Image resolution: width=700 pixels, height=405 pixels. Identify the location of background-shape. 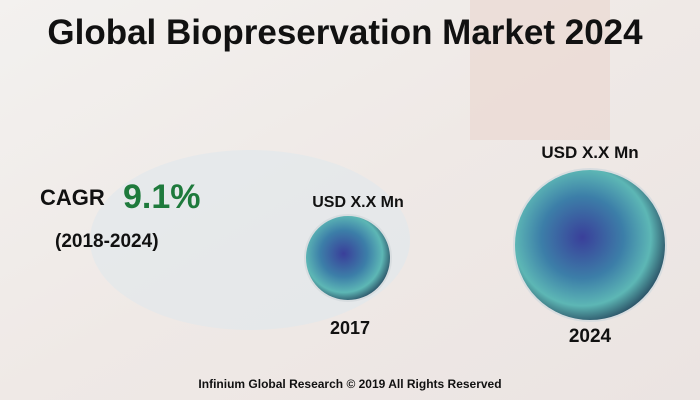
(540, 70).